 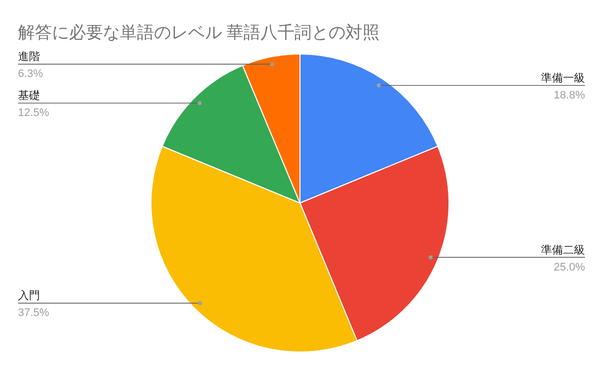 What do you see at coordinates (199, 32) in the screenshot?
I see `chart-title: 解答に必要な単語のレベル 華語八千詞との対照` at bounding box center [199, 32].